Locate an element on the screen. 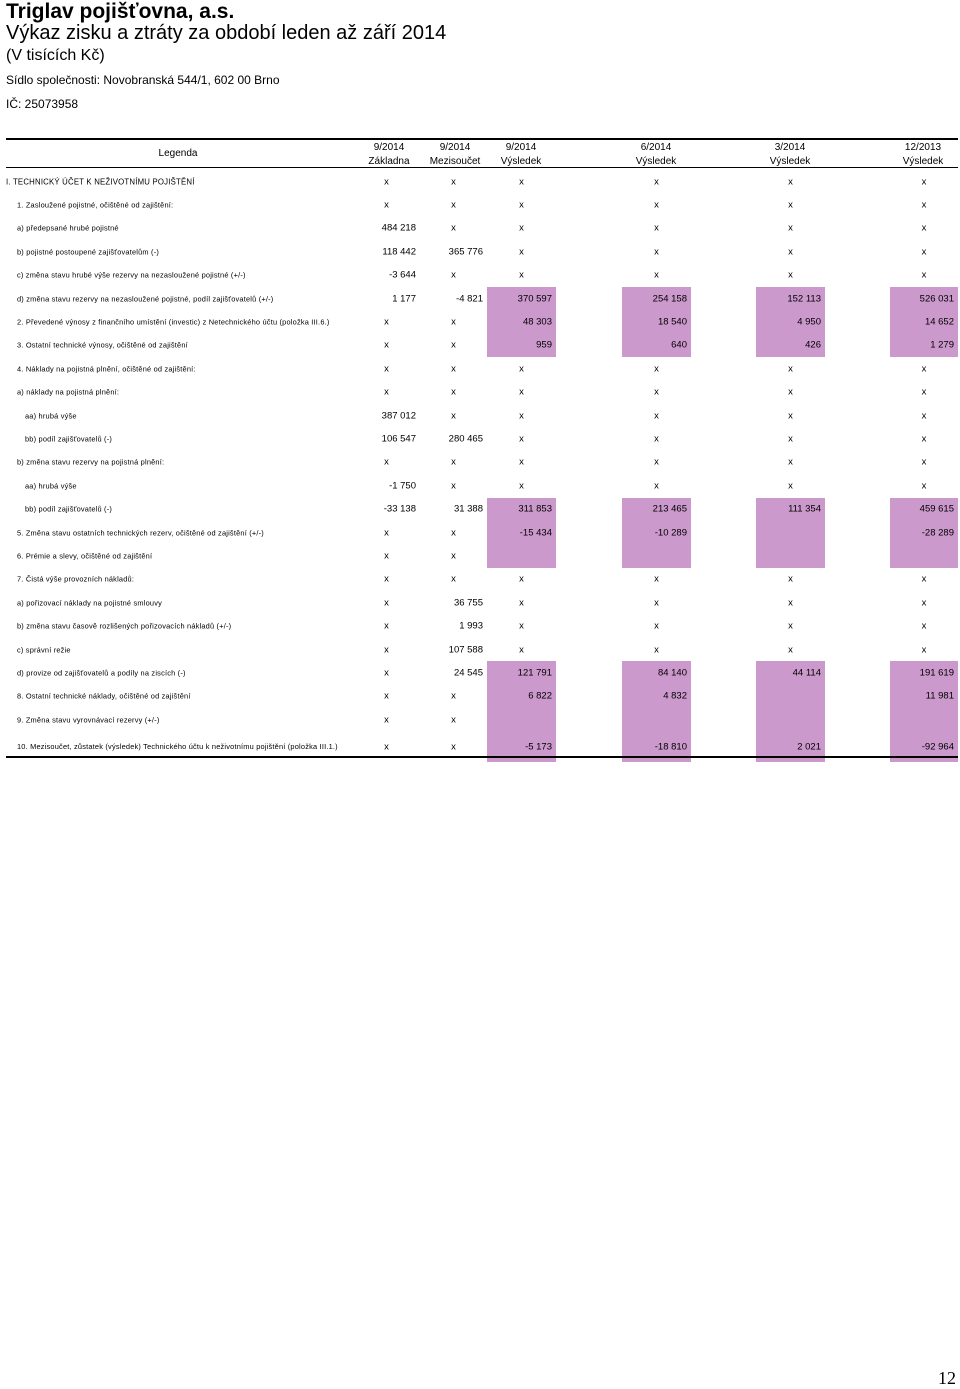  legend-header: Legenda is located at coordinates (178, 153).